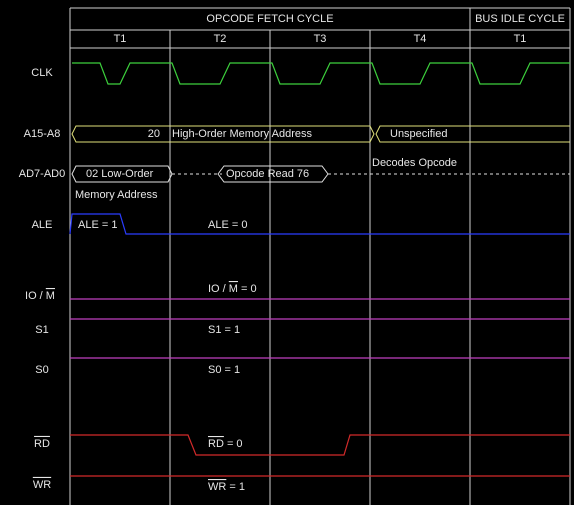 This screenshot has height=505, width=574. Describe the element at coordinates (218, 289) in the screenshot. I see `annotation-part: IO /` at that location.